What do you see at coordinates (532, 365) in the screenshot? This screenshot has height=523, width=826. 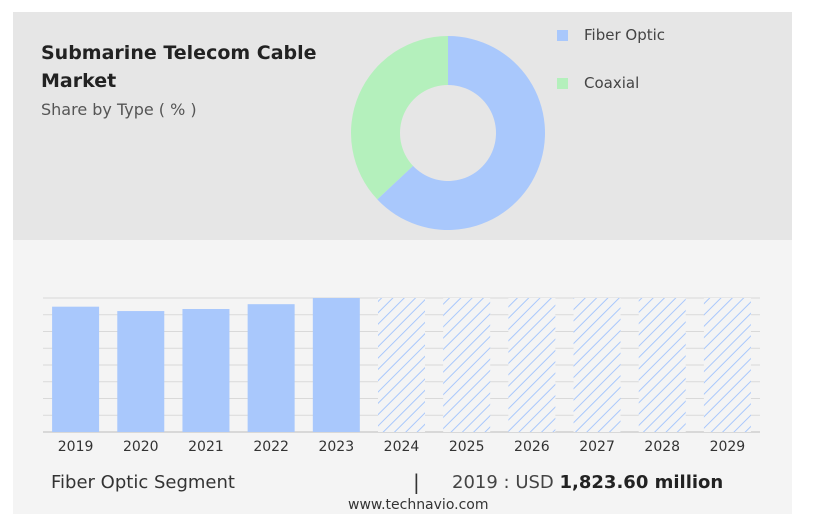 I see `forecast-bar-2026` at bounding box center [532, 365].